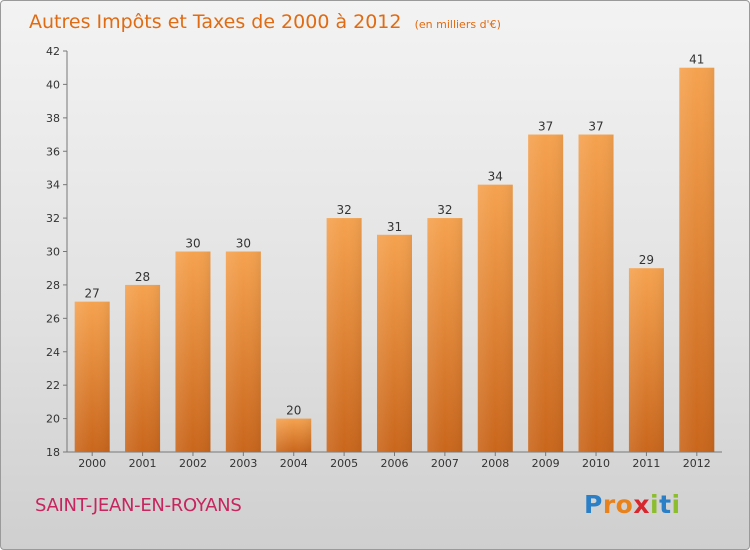 This screenshot has width=750, height=550. I want to click on bar-shade-2004, so click(294, 435).